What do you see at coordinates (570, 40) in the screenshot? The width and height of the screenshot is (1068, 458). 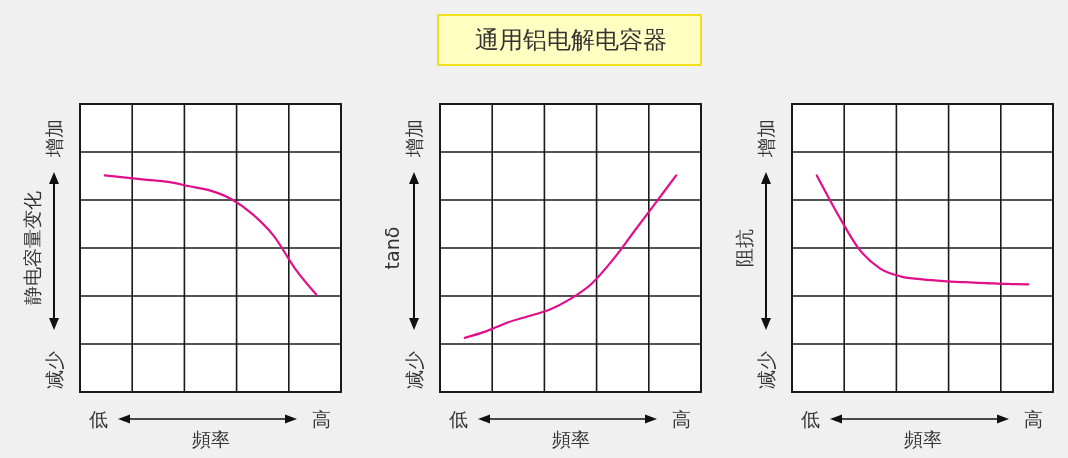 I see `chart-title: 通用铝电解电容器` at bounding box center [570, 40].